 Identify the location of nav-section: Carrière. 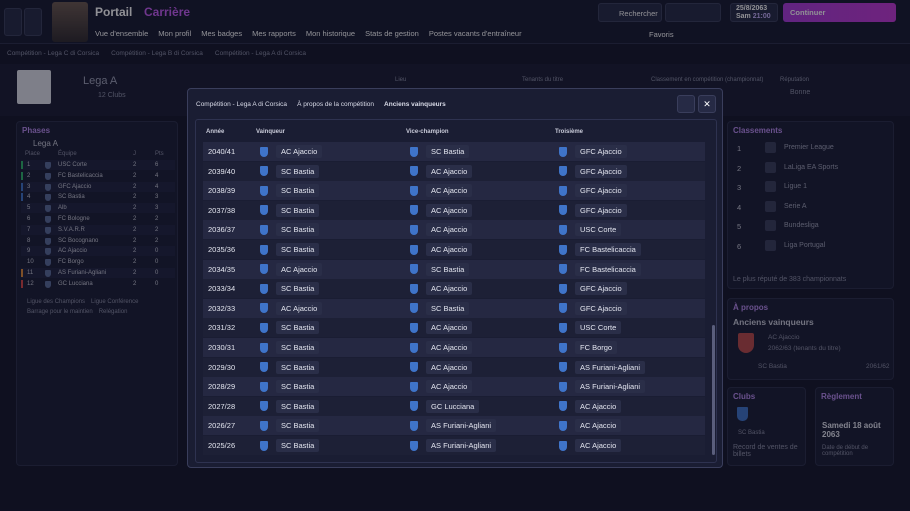
(167, 12).